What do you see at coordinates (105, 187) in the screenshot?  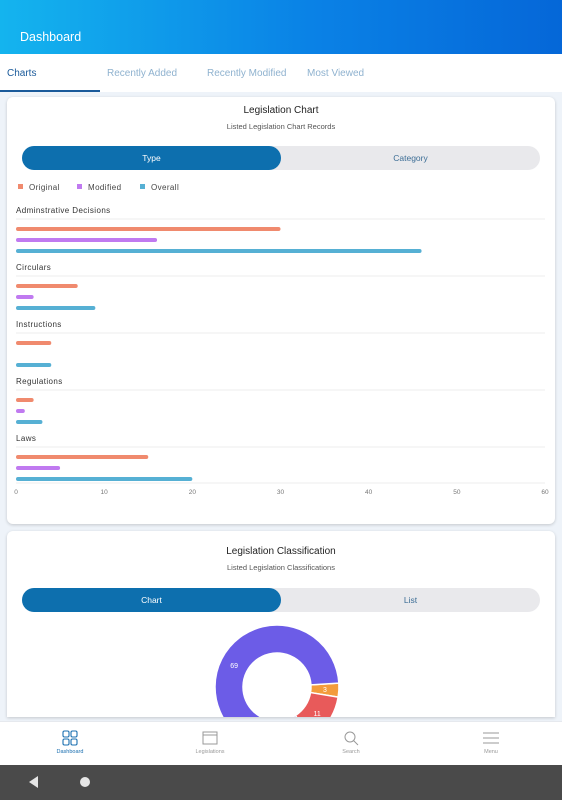 I see `legend-label-modified: Modified` at bounding box center [105, 187].